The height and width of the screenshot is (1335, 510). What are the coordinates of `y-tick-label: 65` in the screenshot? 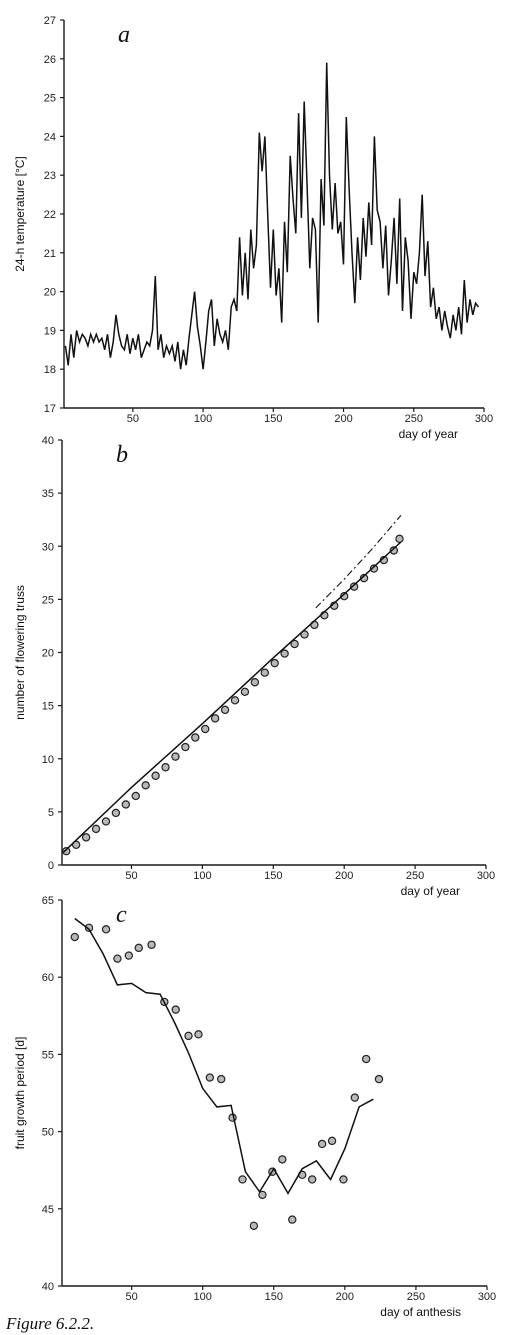 It's located at (48, 901).